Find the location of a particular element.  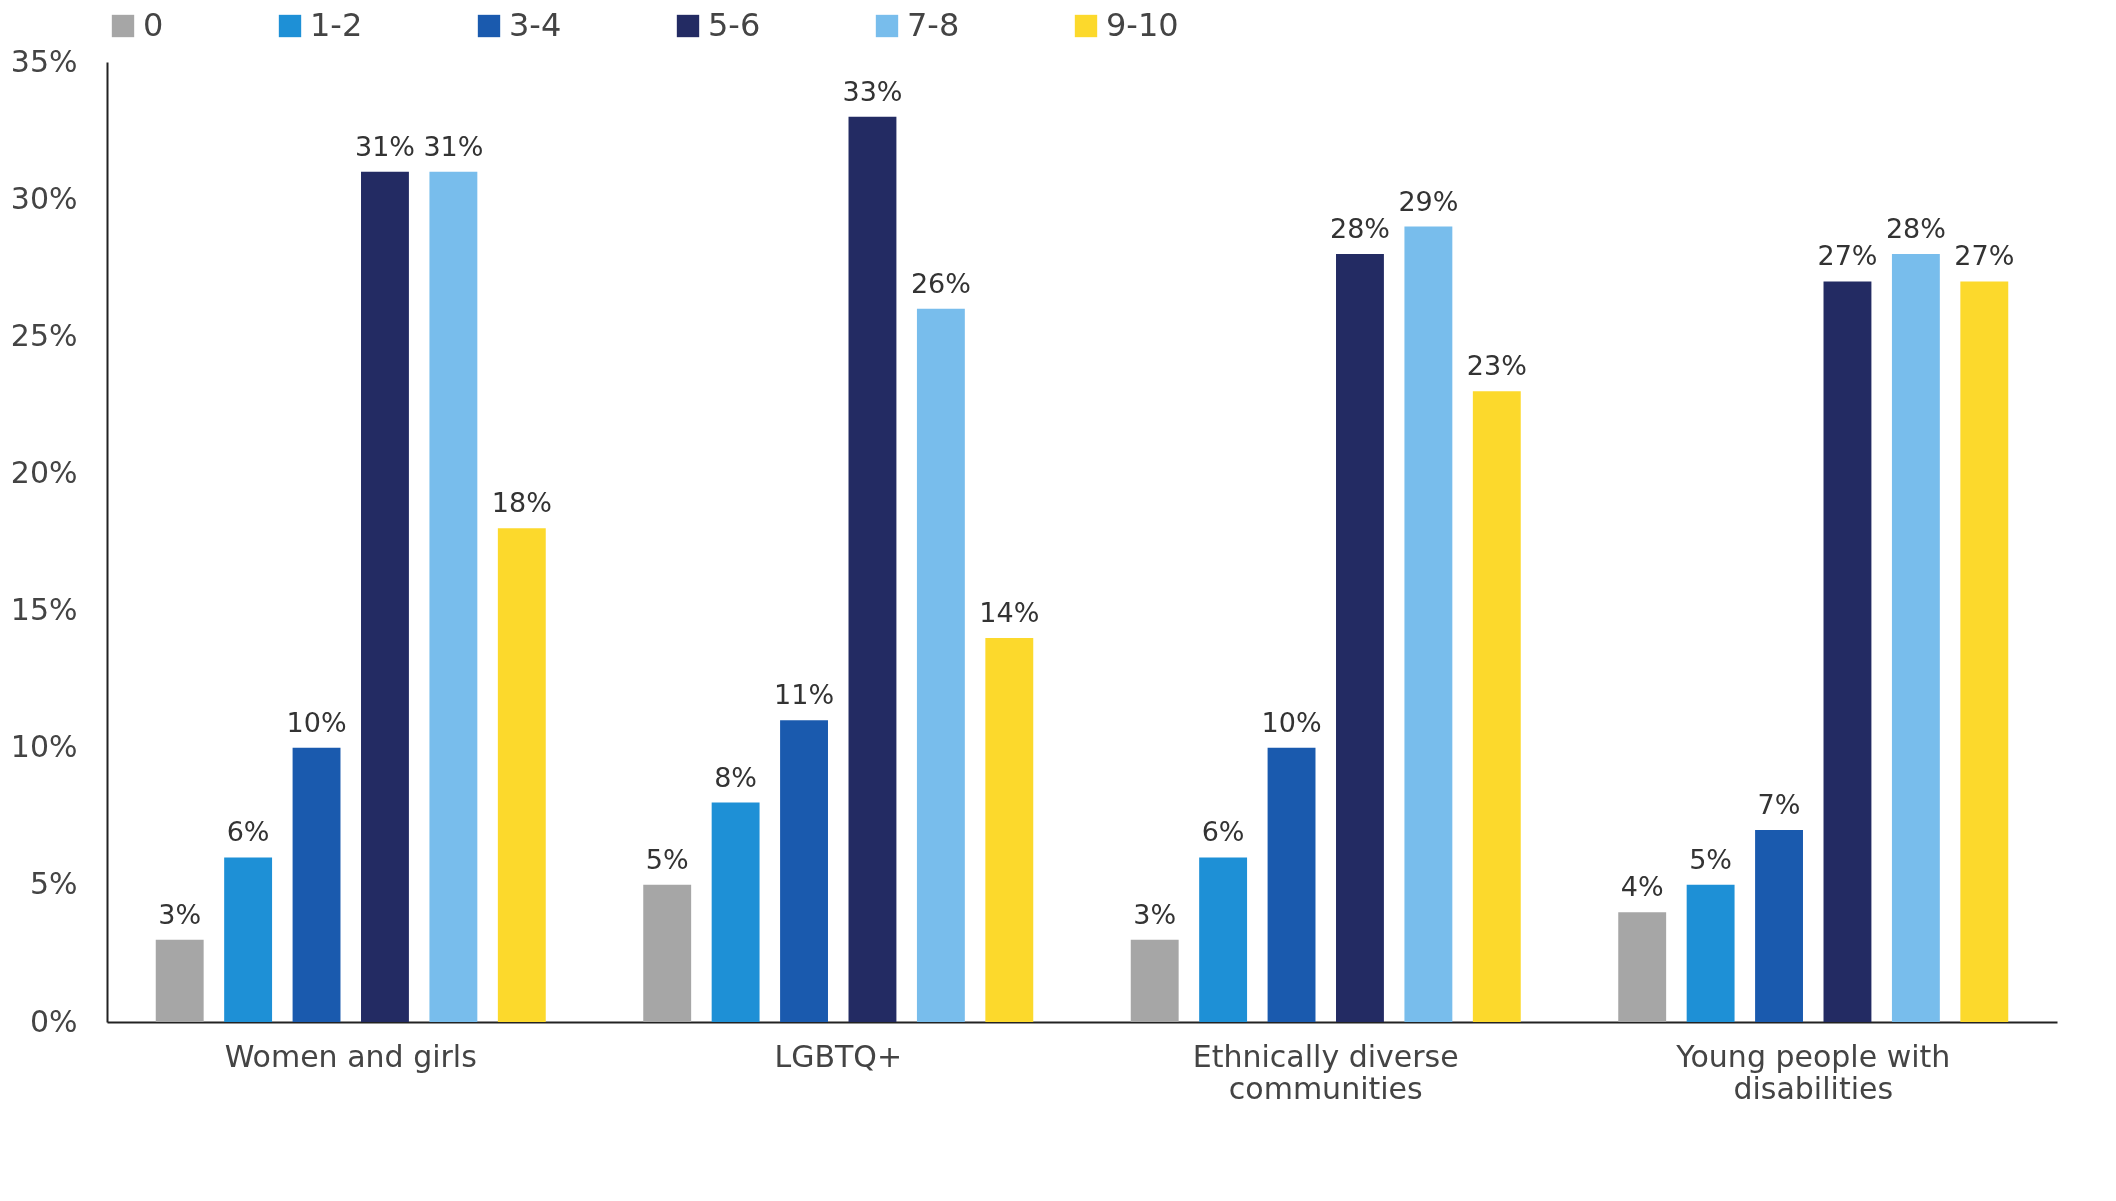

y-tick-label: 0% is located at coordinates (53, 1021).